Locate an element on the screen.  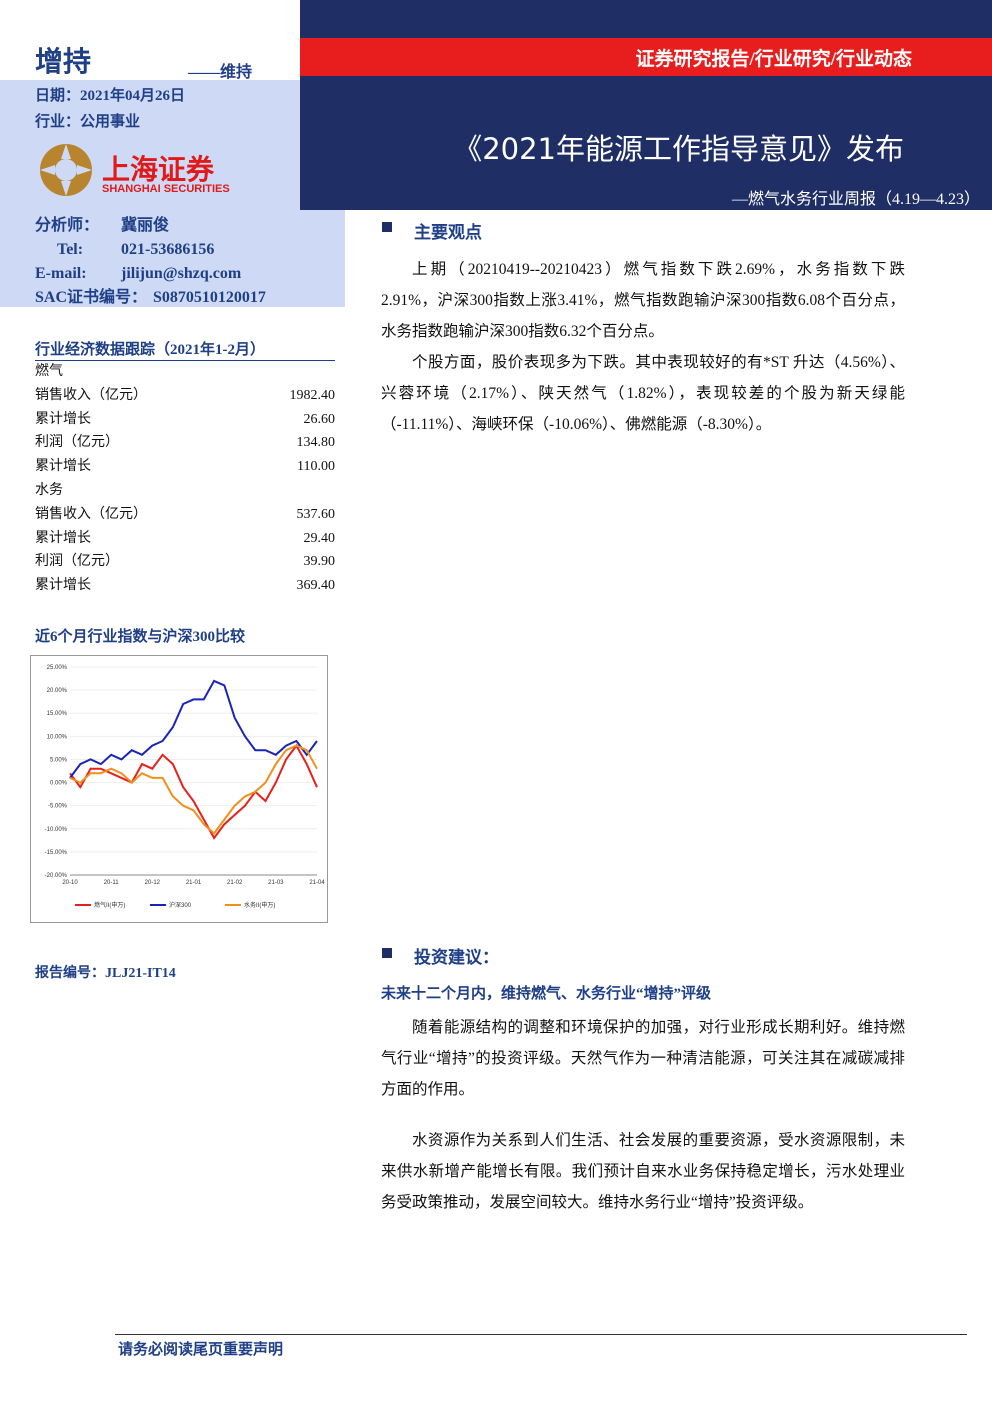
analyst-value: 021-53686156 is located at coordinates (168, 249).